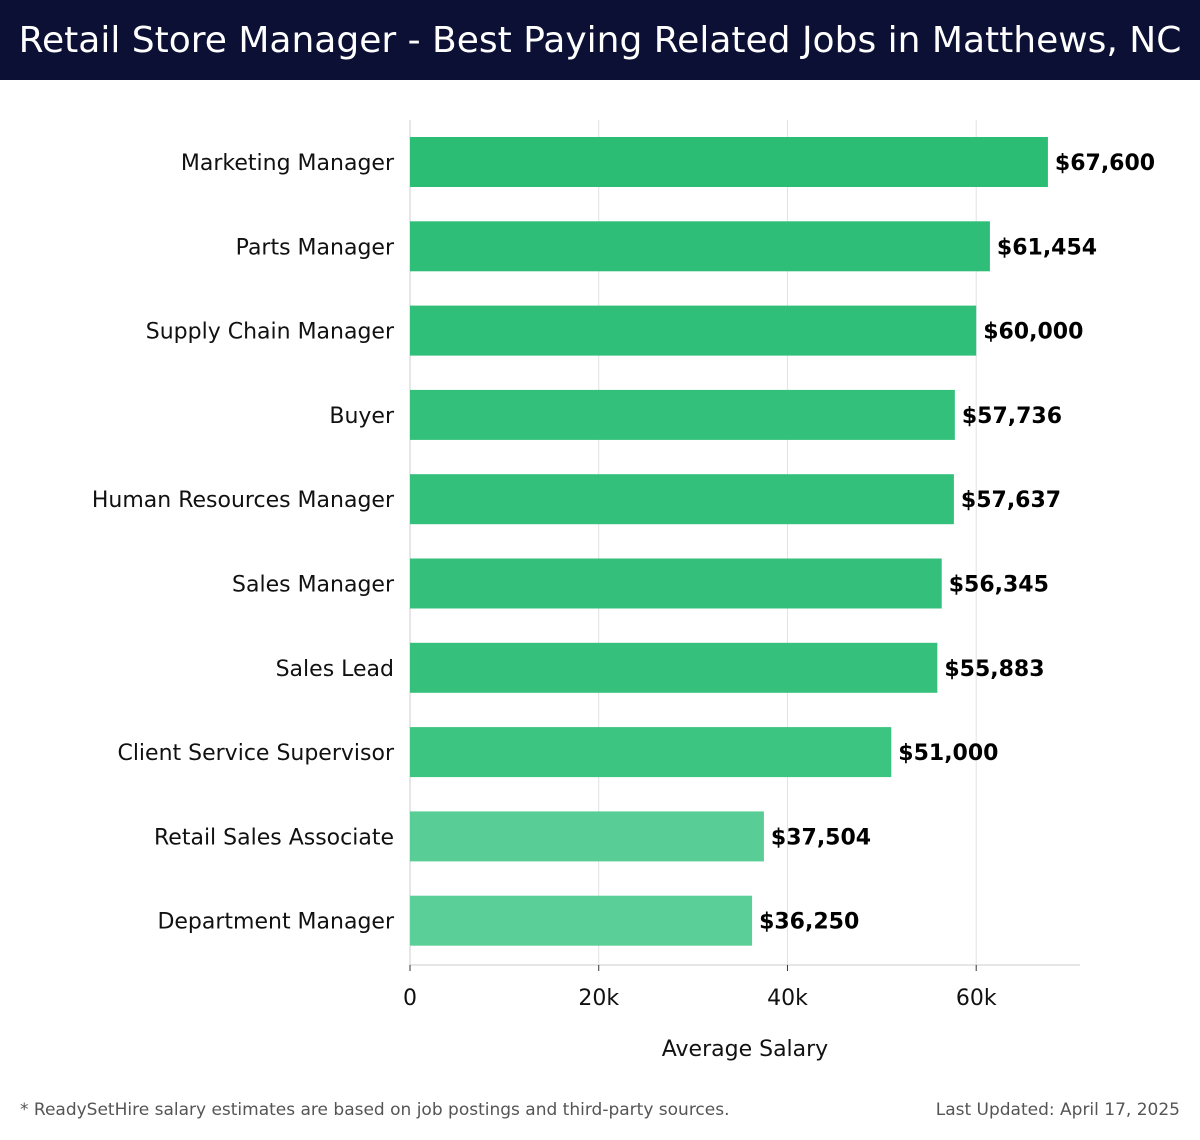  I want to click on value-label: $60,000, so click(1033, 332).